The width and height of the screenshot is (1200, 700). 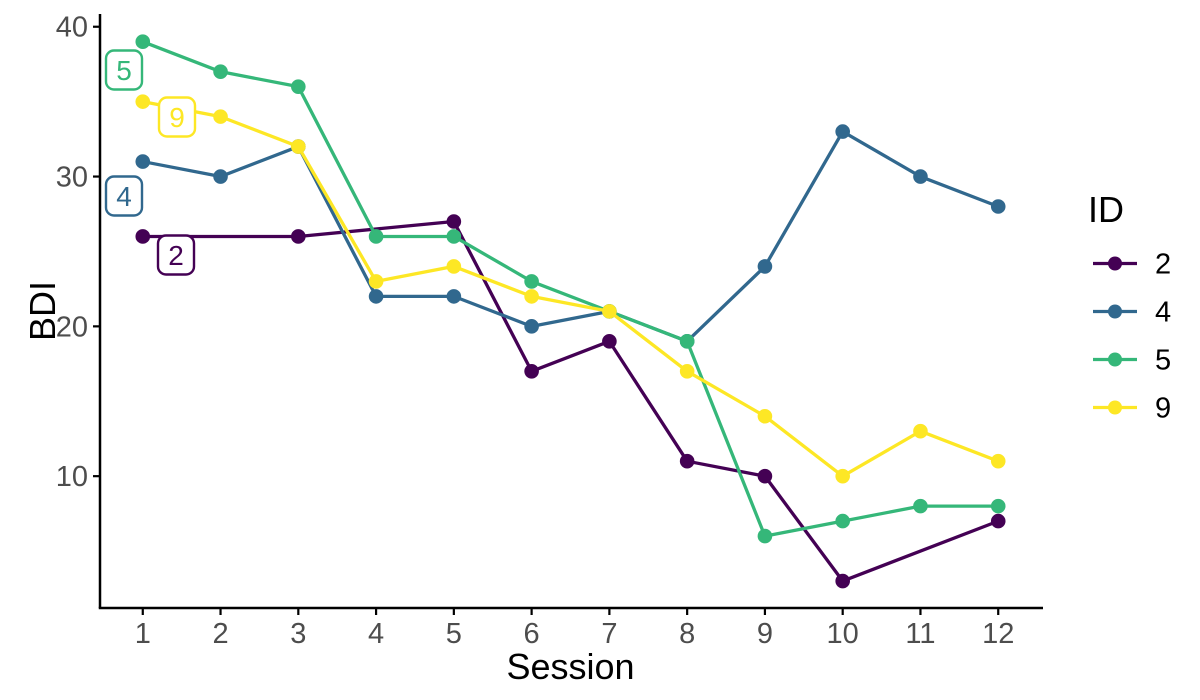 I want to click on x-tick-label: 5, so click(x=454, y=634).